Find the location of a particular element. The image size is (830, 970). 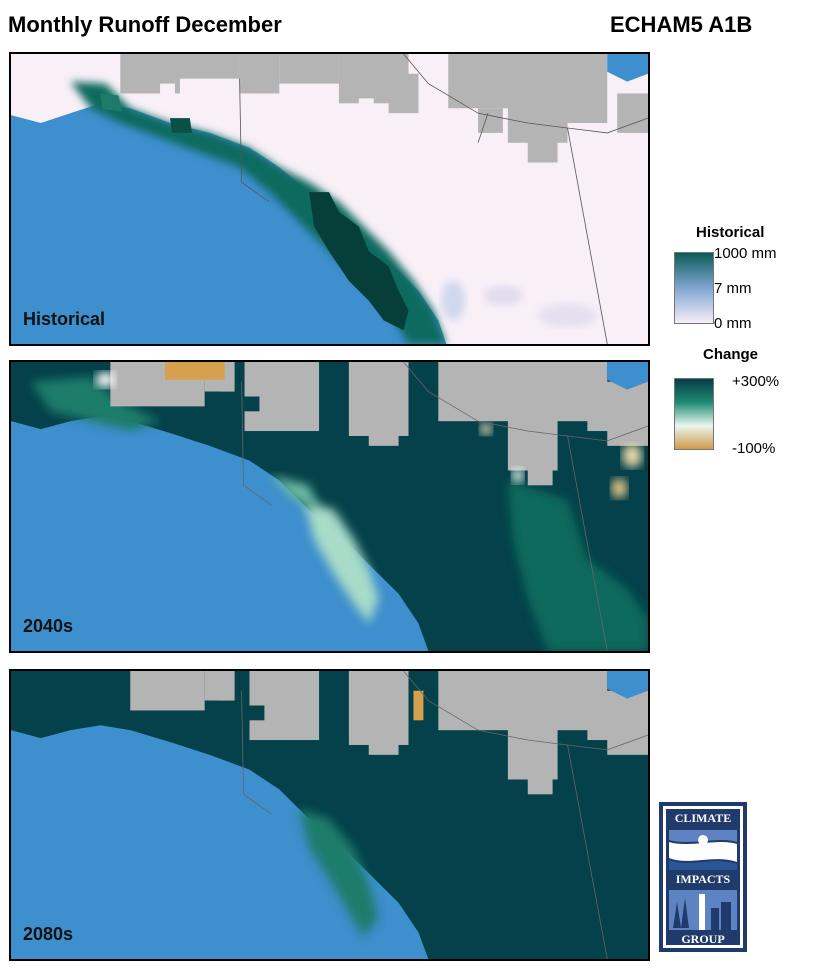

model-label: ECHAM5 A1B is located at coordinates (681, 24).